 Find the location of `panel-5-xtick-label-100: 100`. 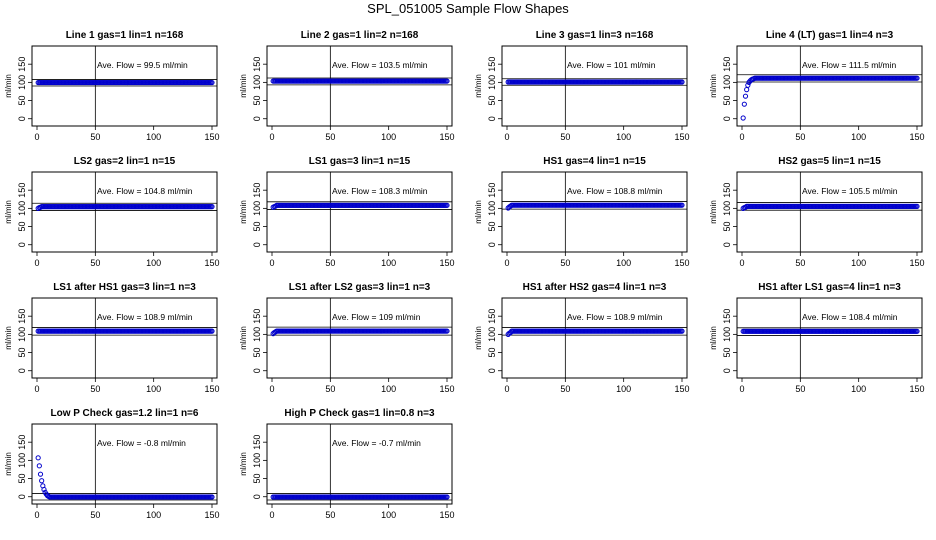

panel-5-xtick-label-100: 100 is located at coordinates (153, 263).